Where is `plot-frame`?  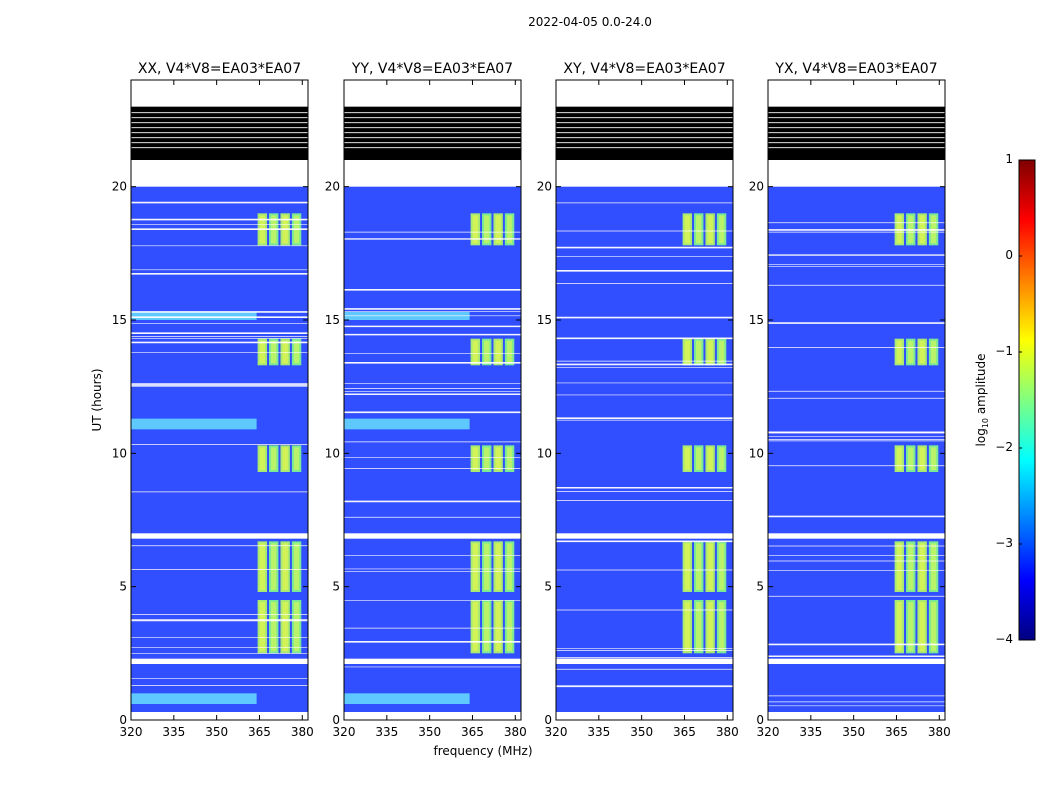
plot-frame is located at coordinates (432, 400).